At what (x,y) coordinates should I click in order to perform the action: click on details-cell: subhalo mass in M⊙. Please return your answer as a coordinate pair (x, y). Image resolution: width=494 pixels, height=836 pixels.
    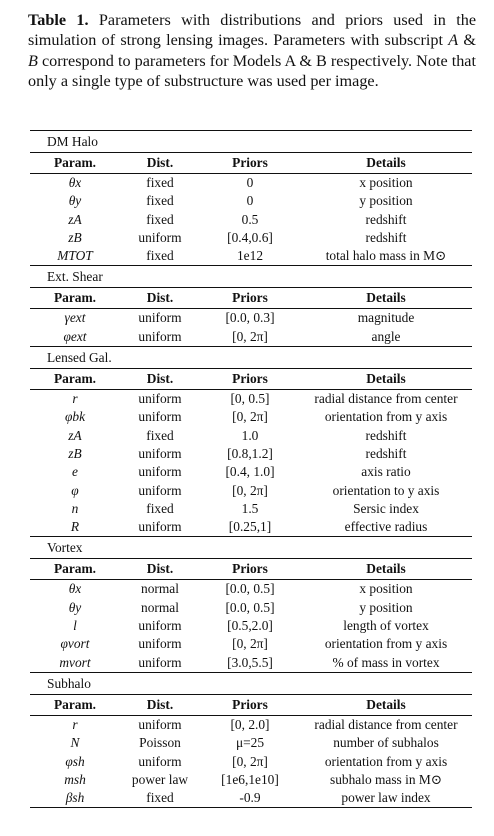
    Looking at the image, I should click on (386, 779).